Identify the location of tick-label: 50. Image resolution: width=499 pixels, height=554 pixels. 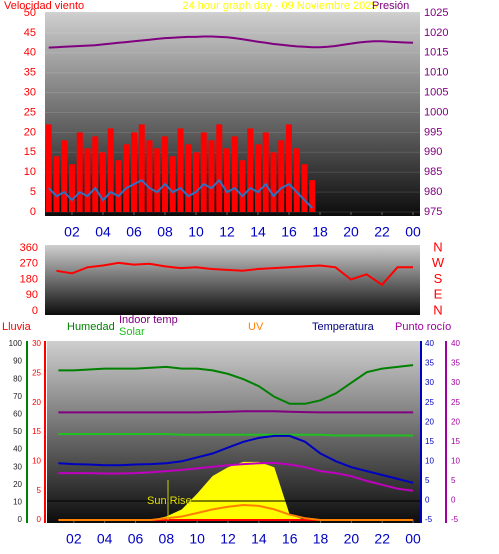
(30, 13).